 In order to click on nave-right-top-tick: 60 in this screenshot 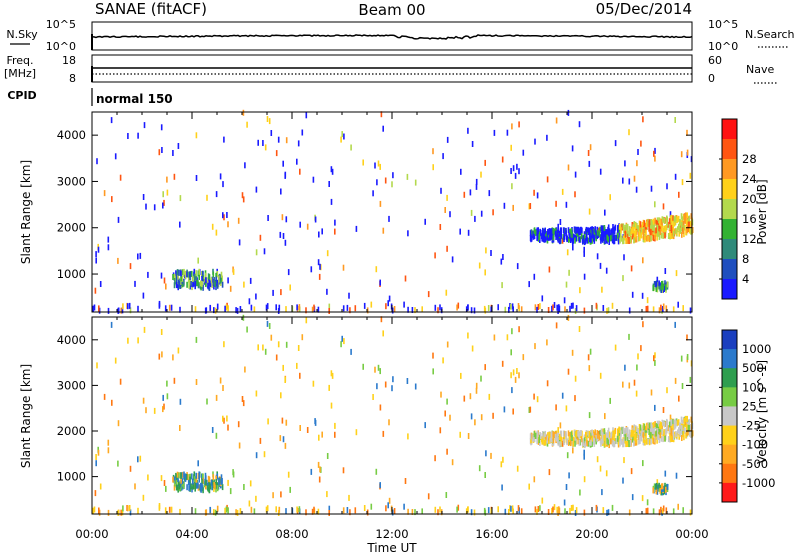, I will do `click(715, 60)`.